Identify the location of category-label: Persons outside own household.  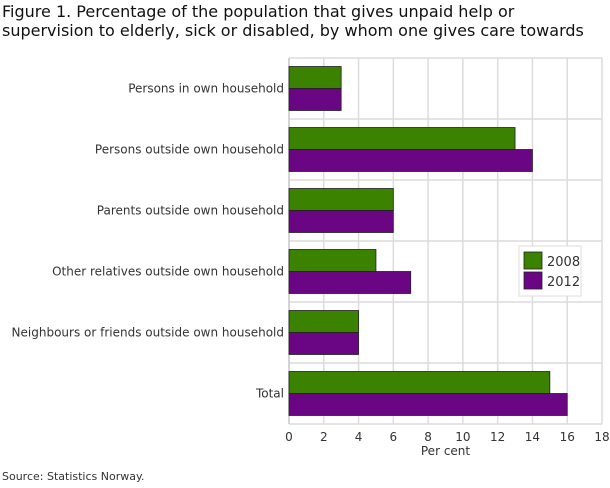
(189, 150).